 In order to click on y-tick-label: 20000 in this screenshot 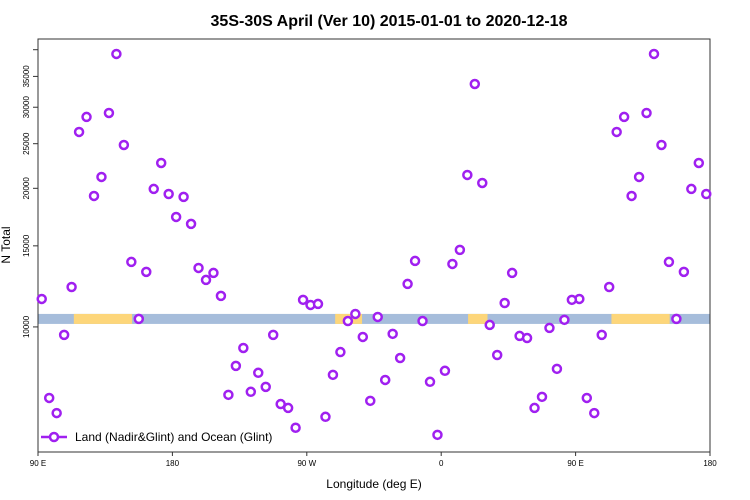, I will do `click(26, 188)`.